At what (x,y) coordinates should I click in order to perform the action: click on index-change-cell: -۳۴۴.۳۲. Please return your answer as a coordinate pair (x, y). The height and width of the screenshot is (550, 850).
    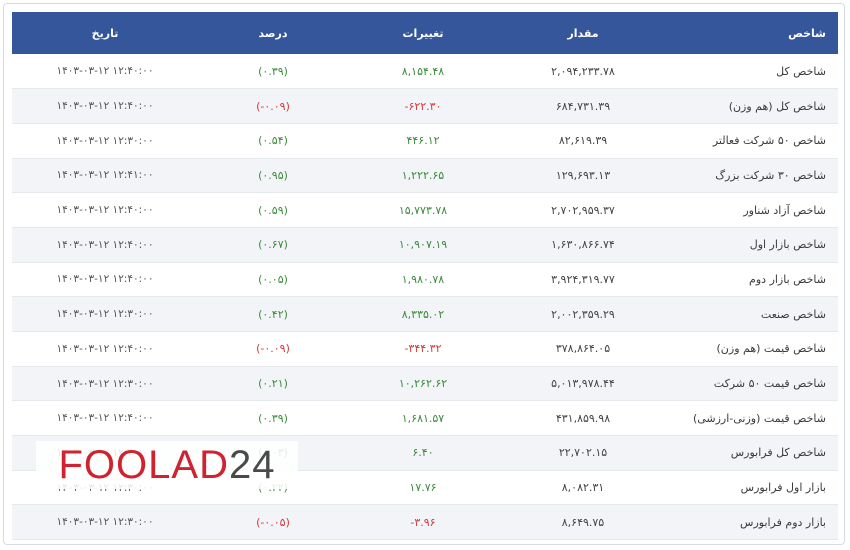
    Looking at the image, I should click on (423, 349).